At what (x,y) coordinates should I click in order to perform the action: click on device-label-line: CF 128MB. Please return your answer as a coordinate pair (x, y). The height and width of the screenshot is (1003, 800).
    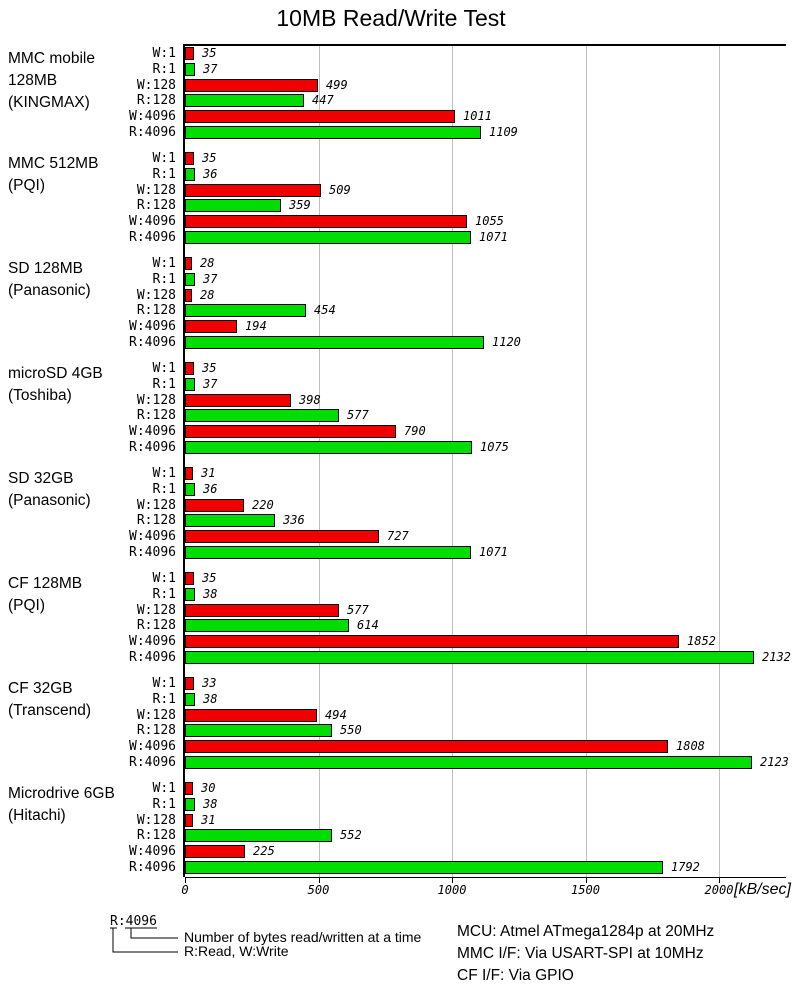
    Looking at the image, I should click on (45, 583).